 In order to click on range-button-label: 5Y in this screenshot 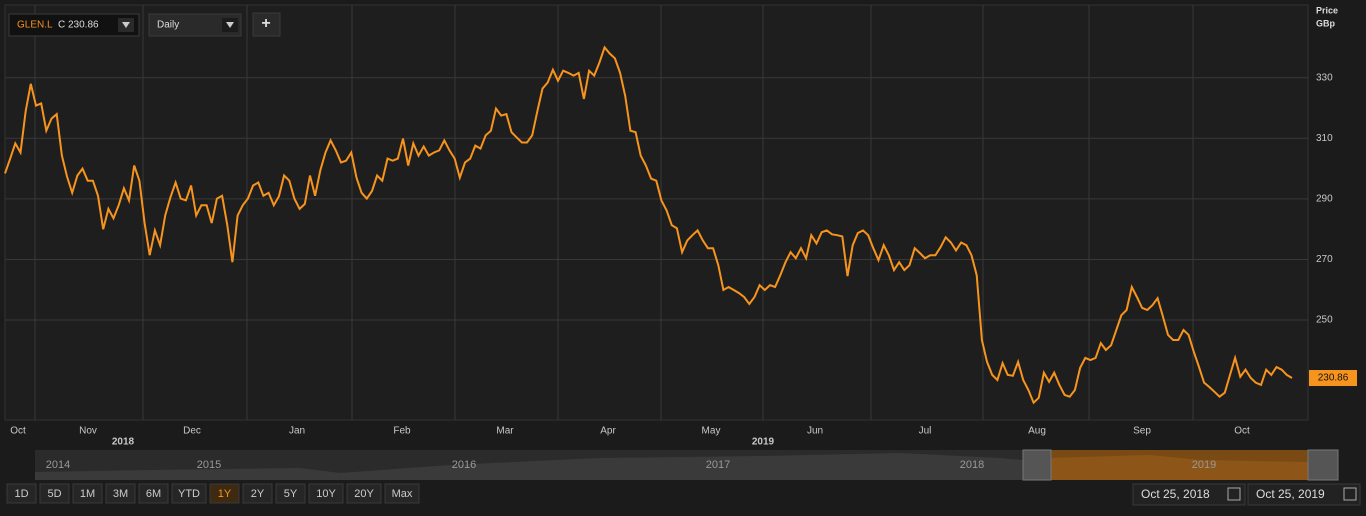, I will do `click(291, 494)`.